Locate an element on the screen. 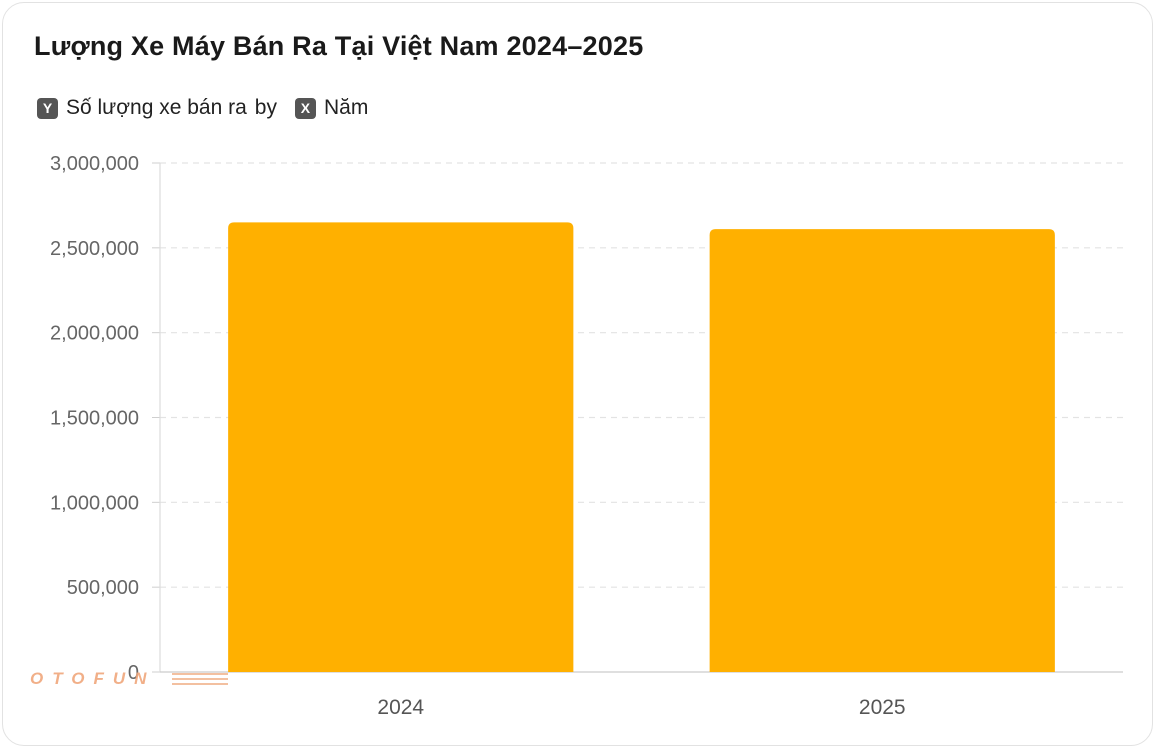 The image size is (1157, 750). y-tick-label: 1,500,000 is located at coordinates (94, 419).